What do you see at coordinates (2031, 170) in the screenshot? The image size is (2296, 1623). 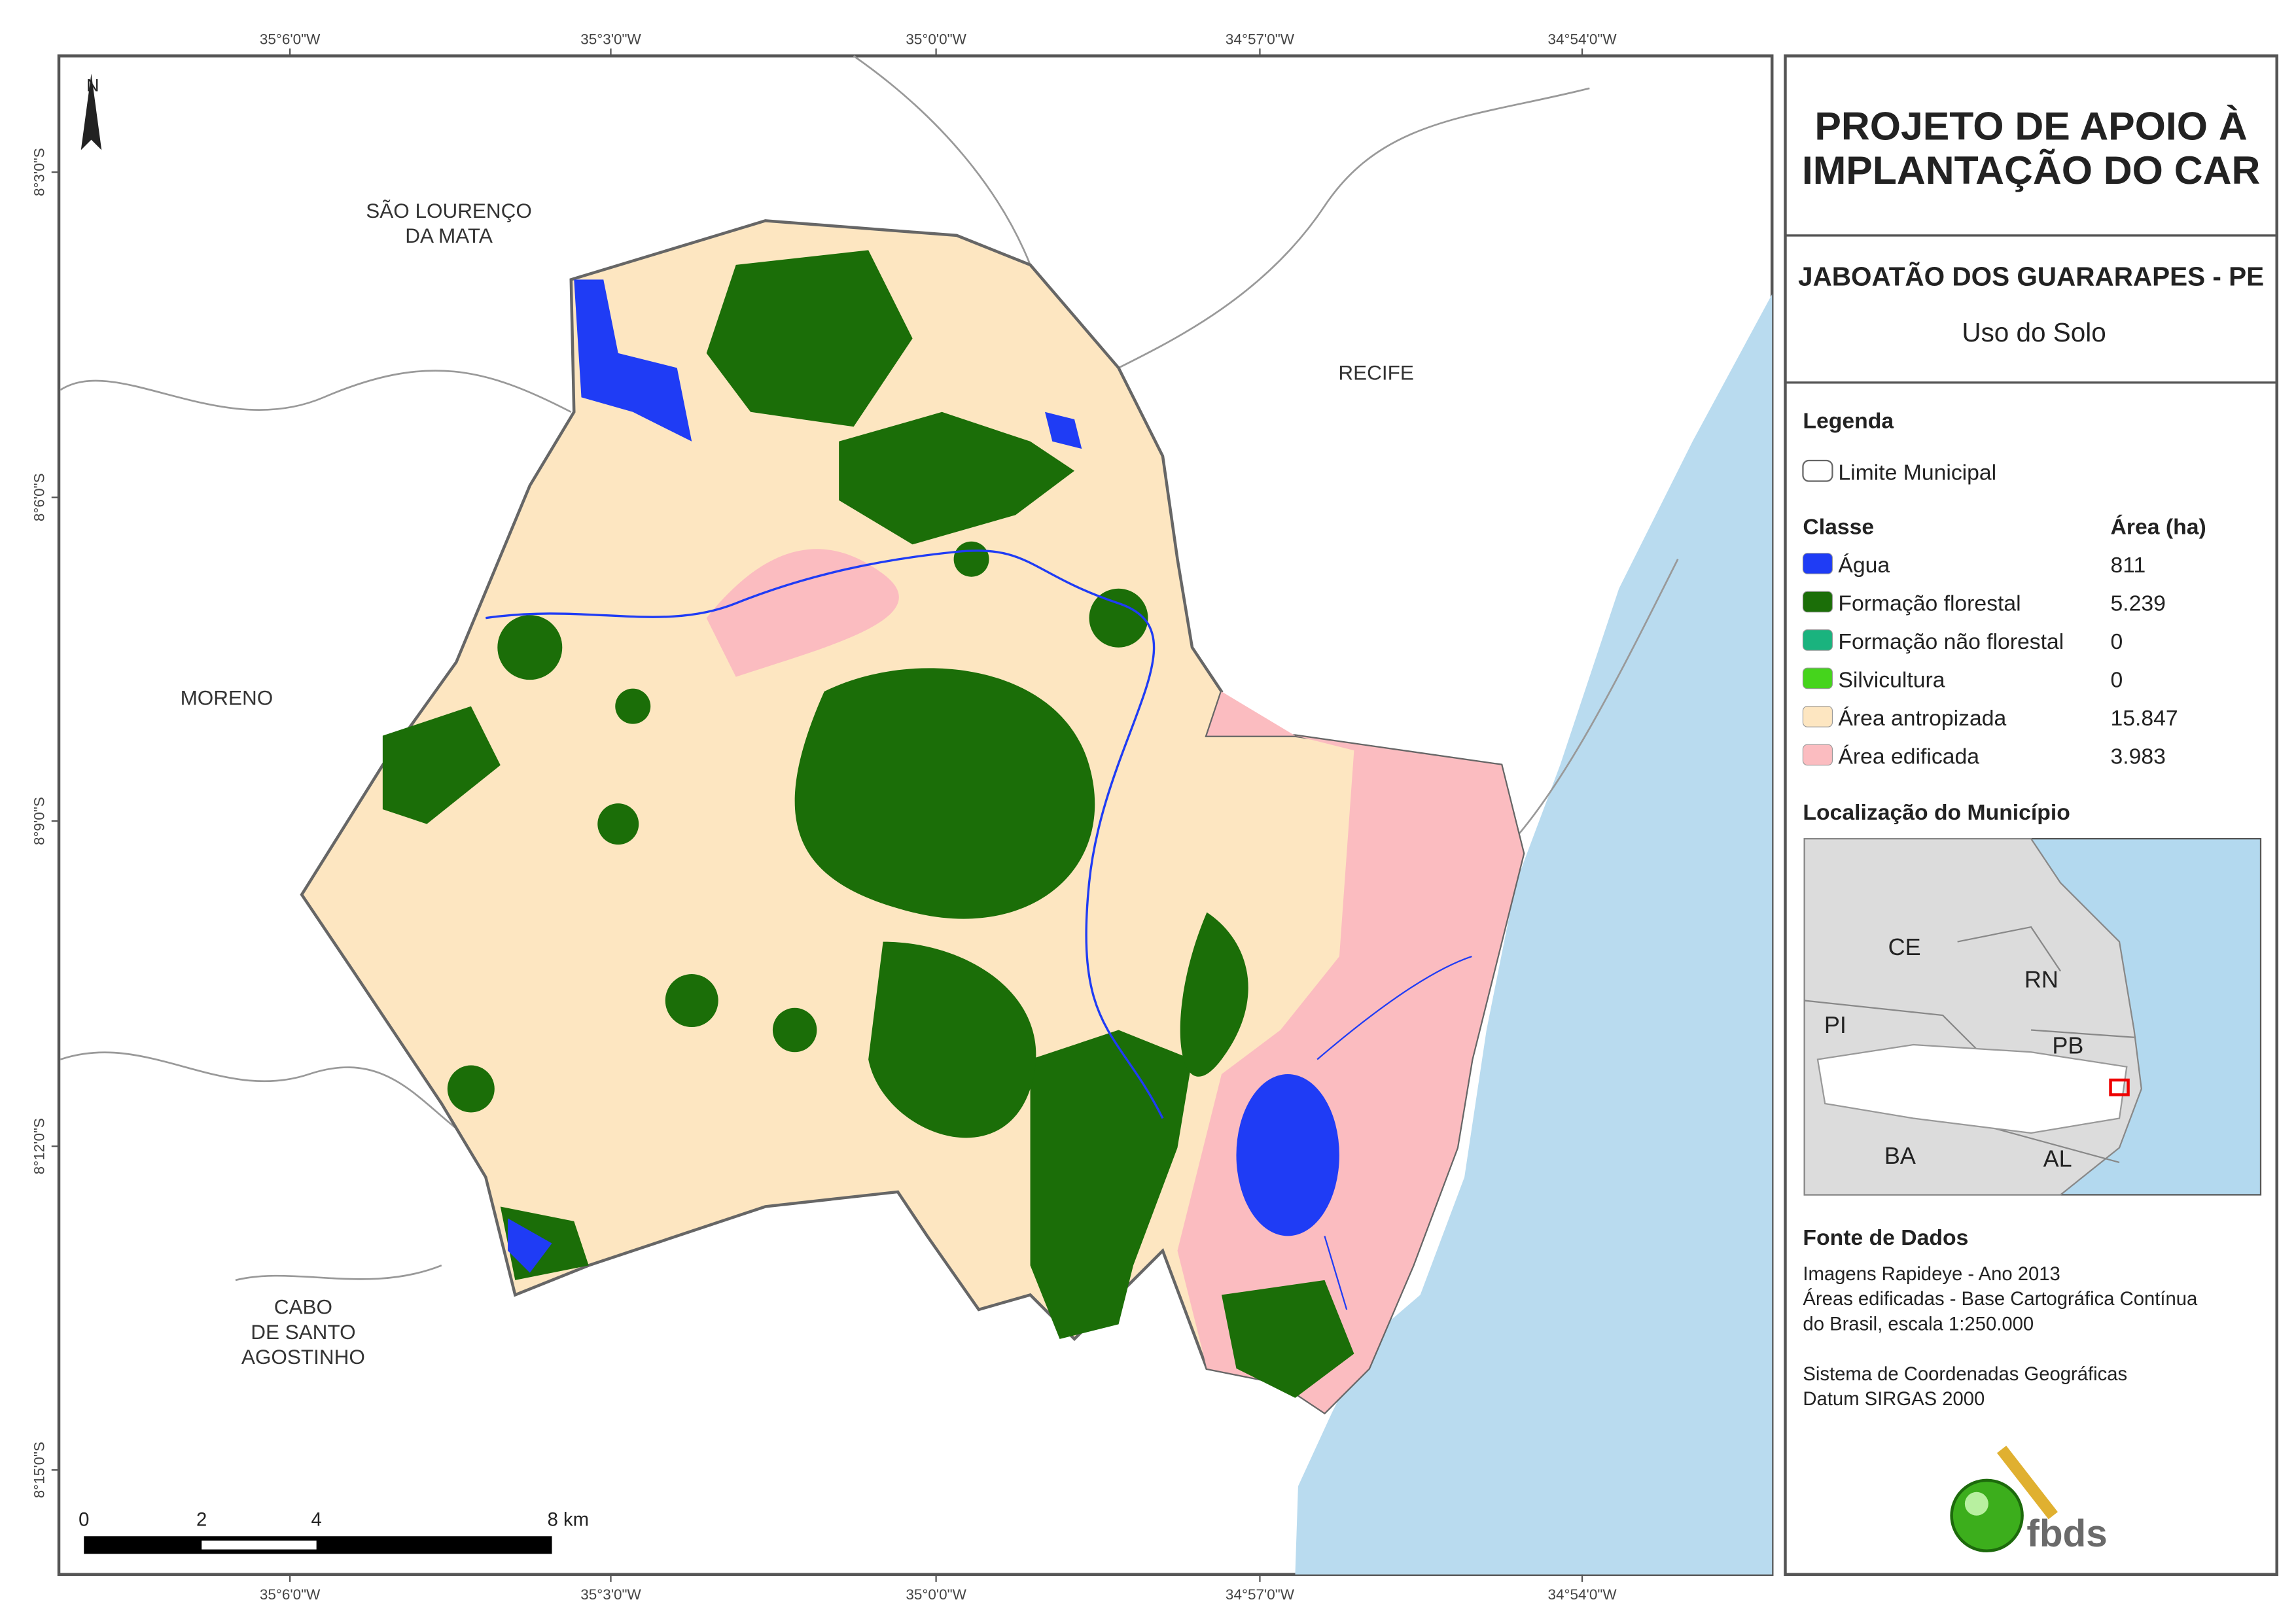 I see `title: IMPLANTAÇÃO DO CAR` at bounding box center [2031, 170].